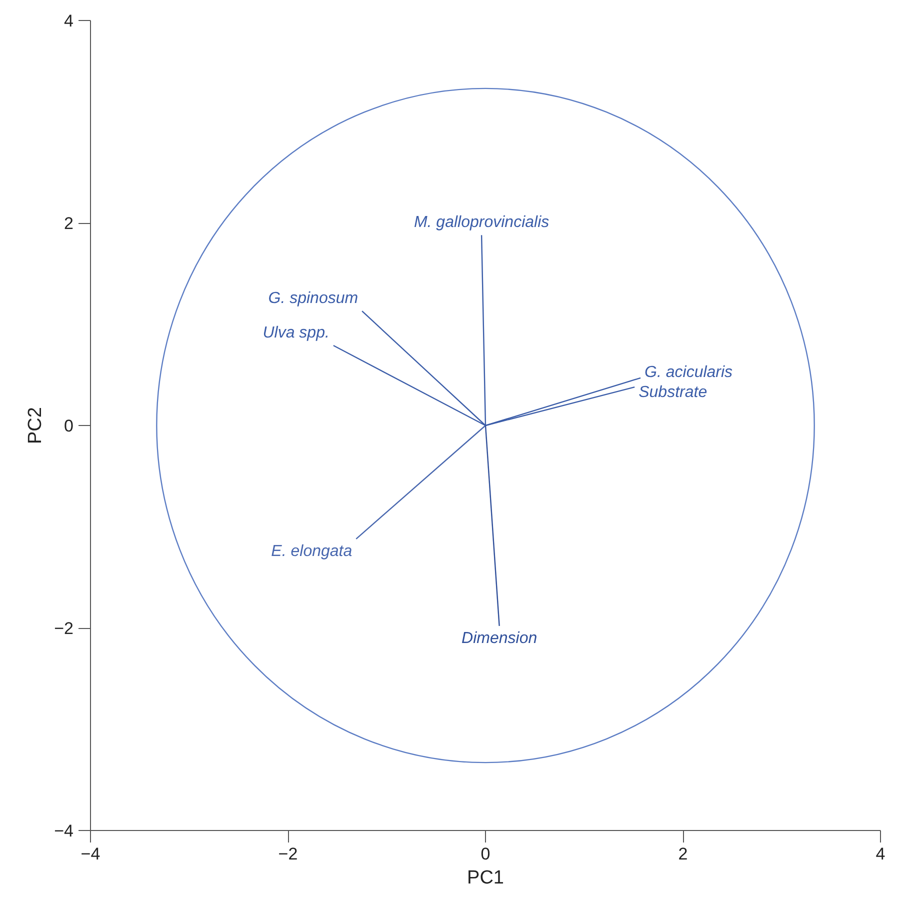 This screenshot has height=918, width=905. Describe the element at coordinates (683, 854) in the screenshot. I see `x-tick-label: 2` at that location.